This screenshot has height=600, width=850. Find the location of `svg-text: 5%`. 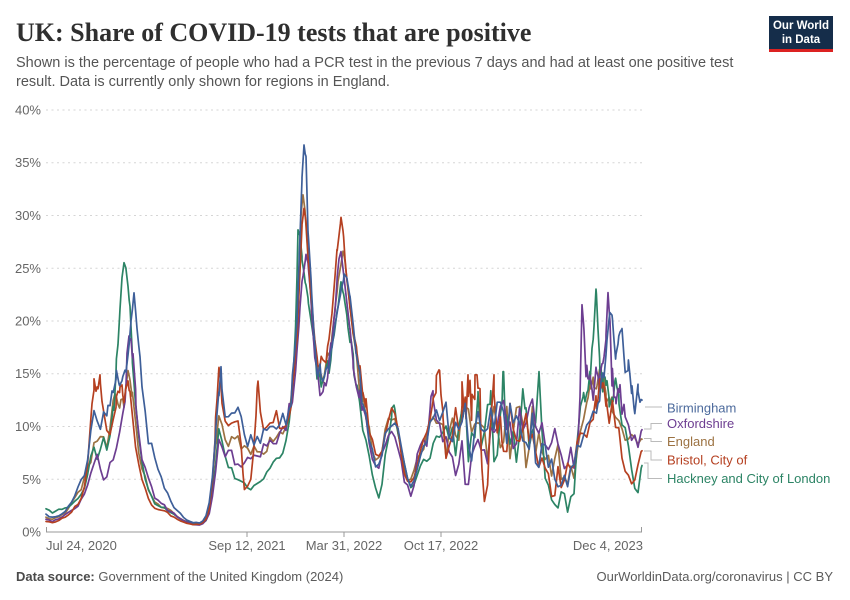

svg-text: 5% is located at coordinates (31, 479).